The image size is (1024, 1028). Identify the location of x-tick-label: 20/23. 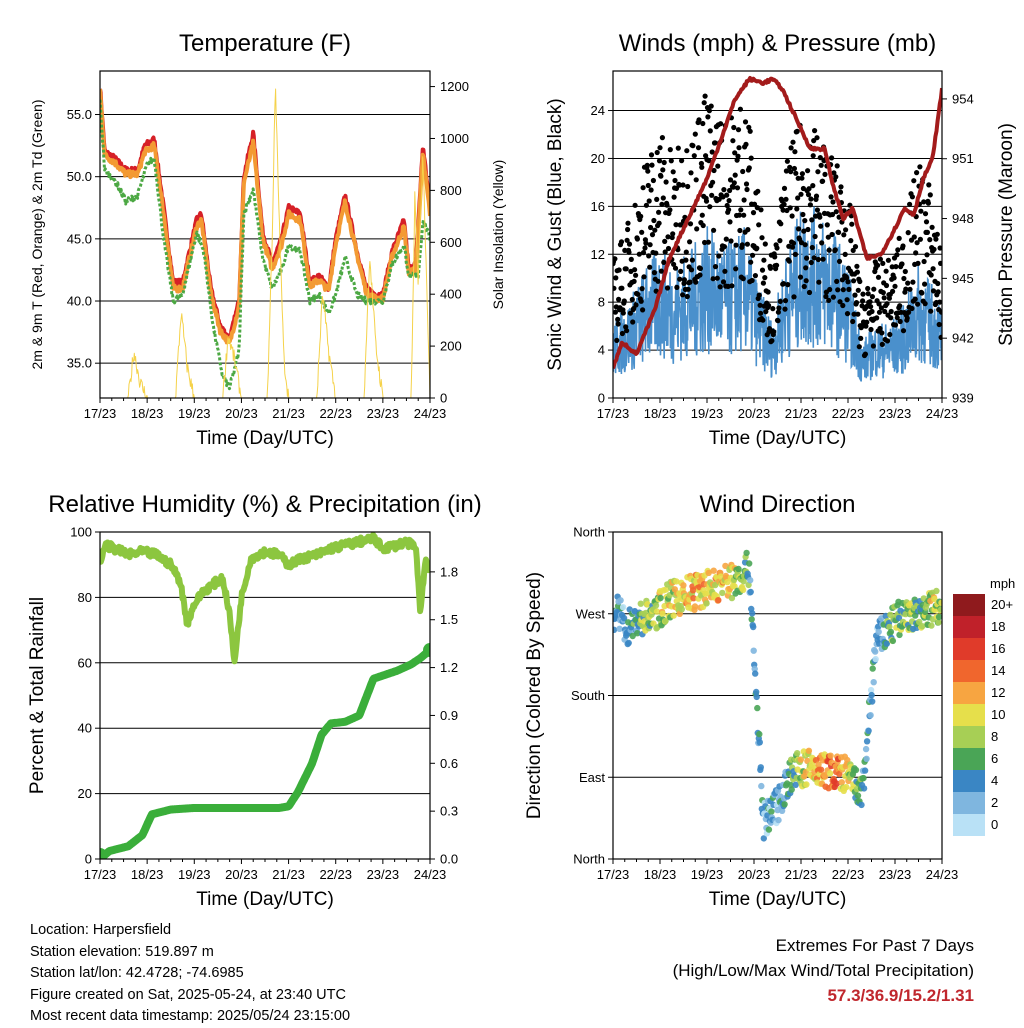
(241, 874).